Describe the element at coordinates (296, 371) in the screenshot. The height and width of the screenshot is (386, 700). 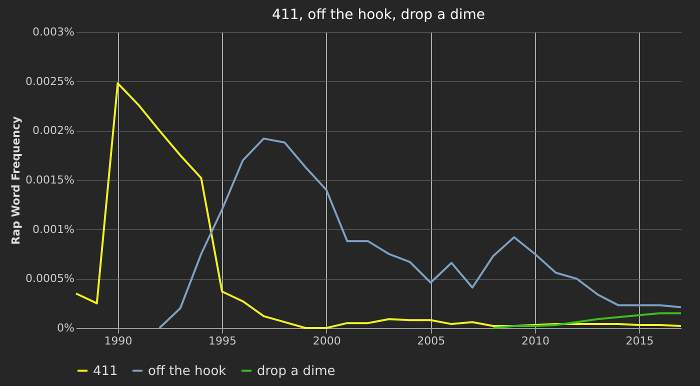
I see `legend-label: drop a dime` at that location.